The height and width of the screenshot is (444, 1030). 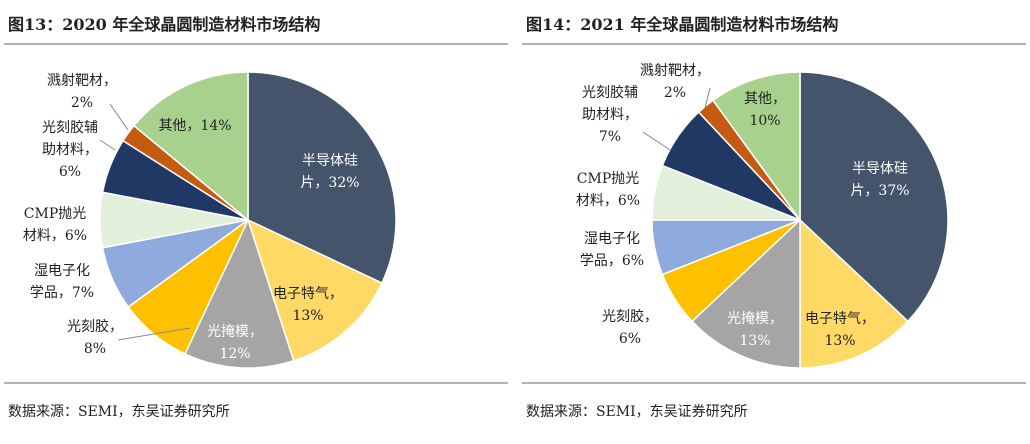 I want to click on data-label: 半导体硅片，37%, so click(x=879, y=180).